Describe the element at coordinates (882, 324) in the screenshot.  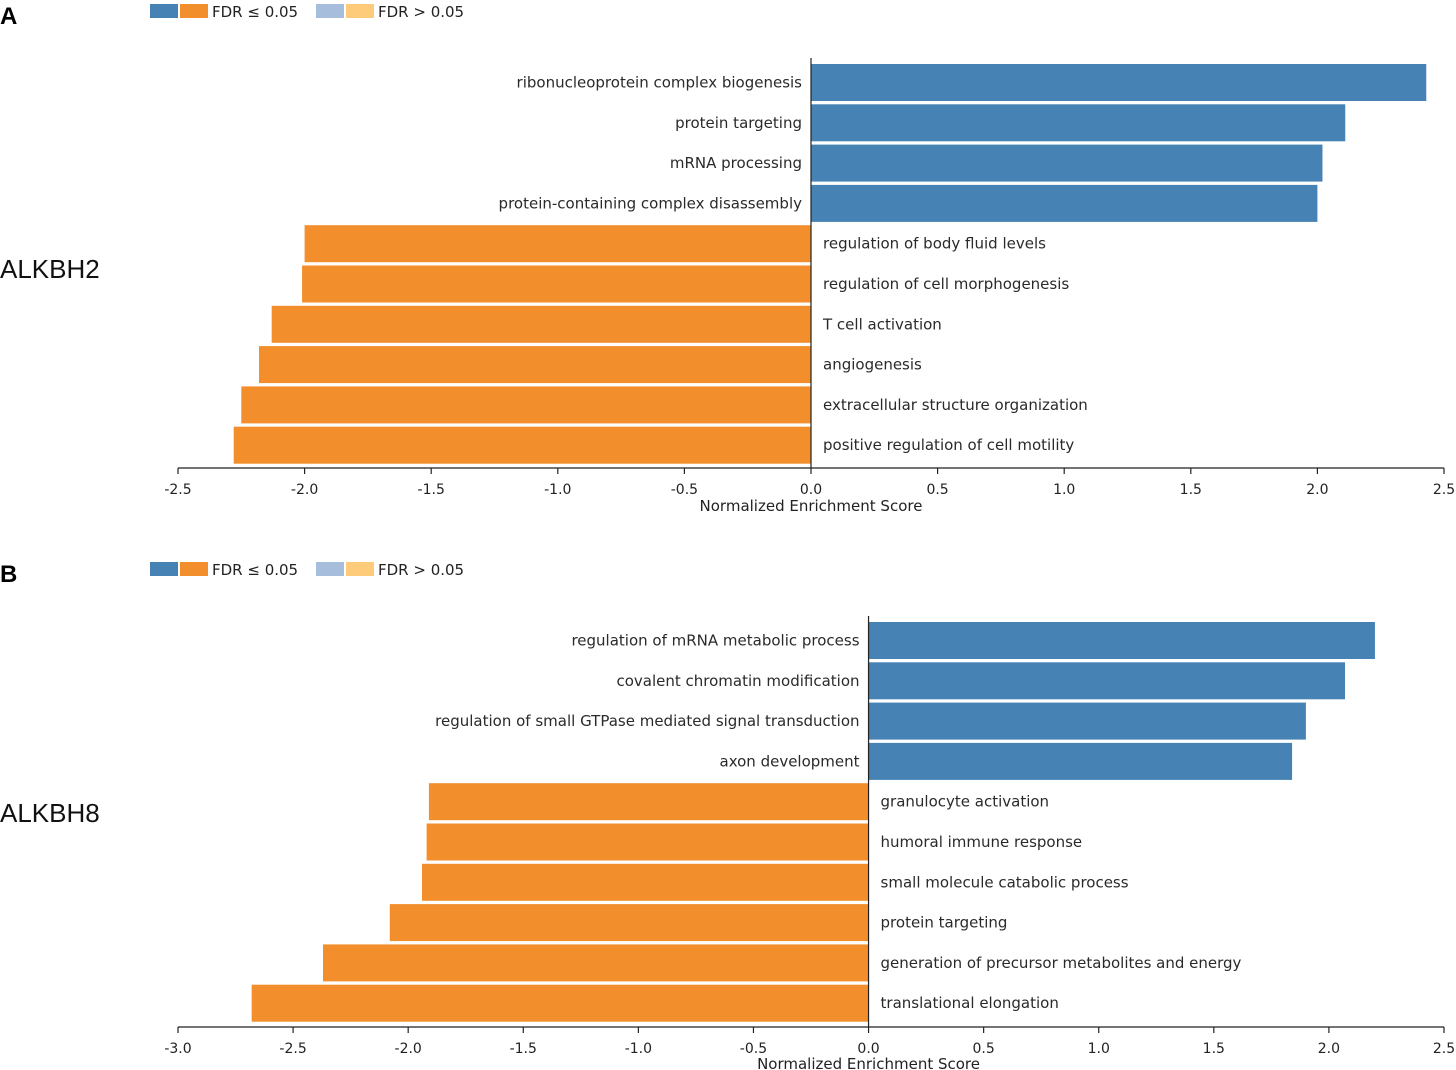
I see `category-label: T cell activation` at that location.